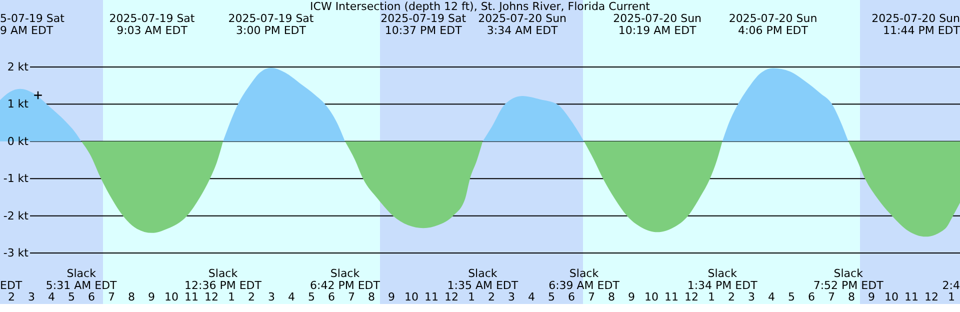 This screenshot has width=960, height=312. What do you see at coordinates (16, 215) in the screenshot?
I see `y-tick-label: -2 kt` at bounding box center [16, 215].